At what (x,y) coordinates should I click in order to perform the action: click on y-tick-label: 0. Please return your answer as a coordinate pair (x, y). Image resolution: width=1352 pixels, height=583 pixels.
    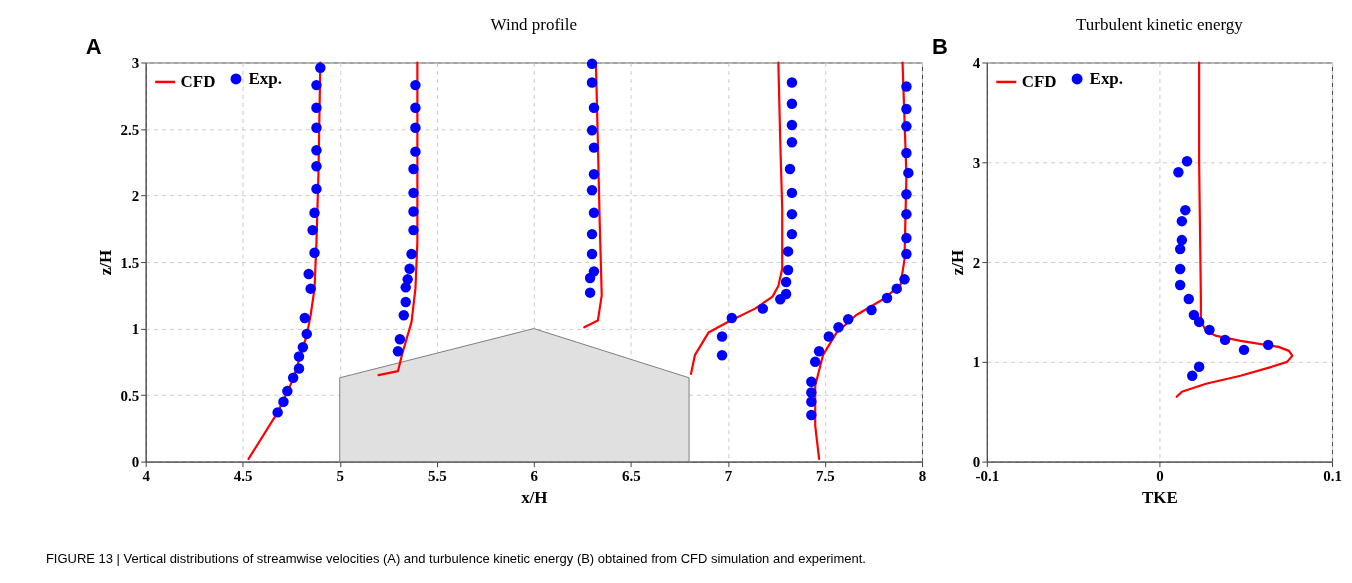
    Looking at the image, I should click on (135, 462).